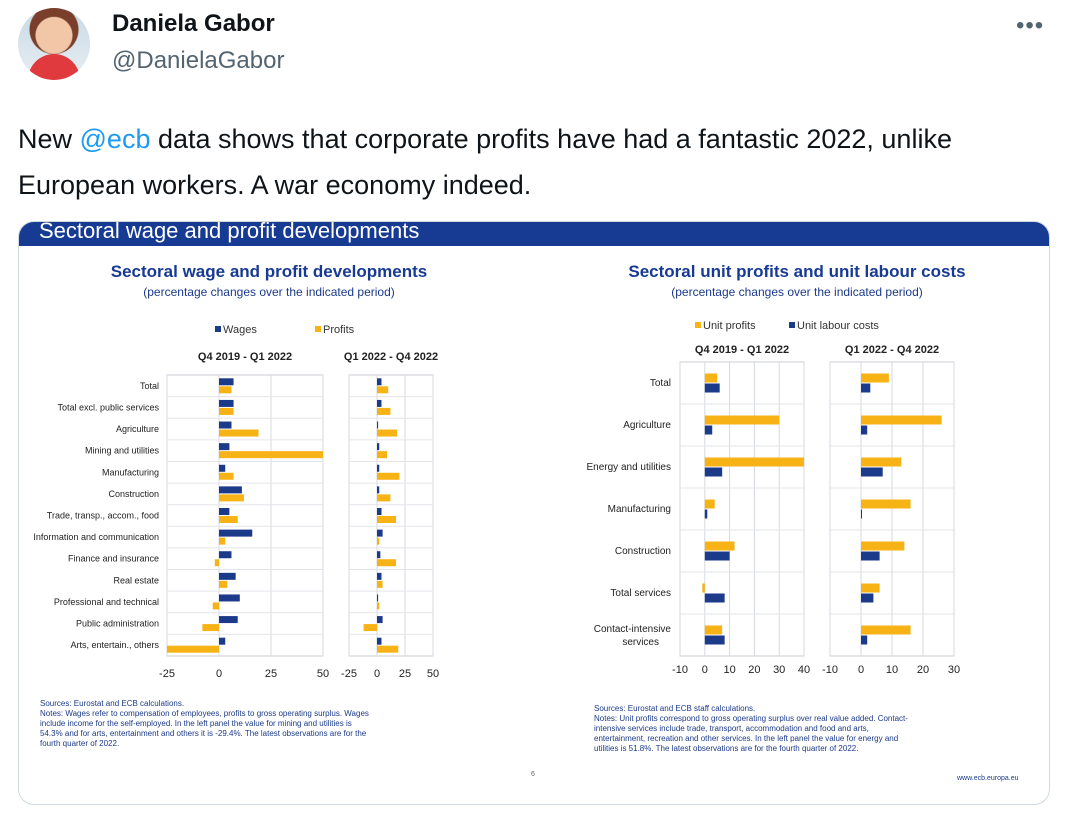 The height and width of the screenshot is (814, 1068). I want to click on legend-entry: Unit profits, so click(729, 326).